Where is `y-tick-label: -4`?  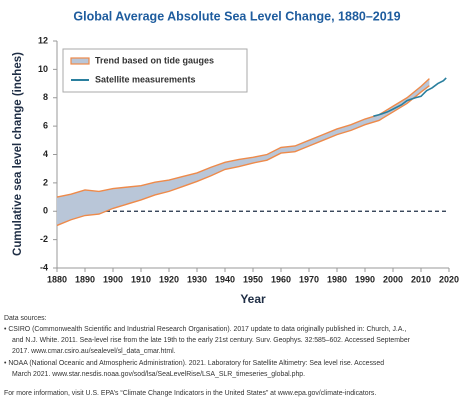 y-tick-label: -4 is located at coordinates (44, 267).